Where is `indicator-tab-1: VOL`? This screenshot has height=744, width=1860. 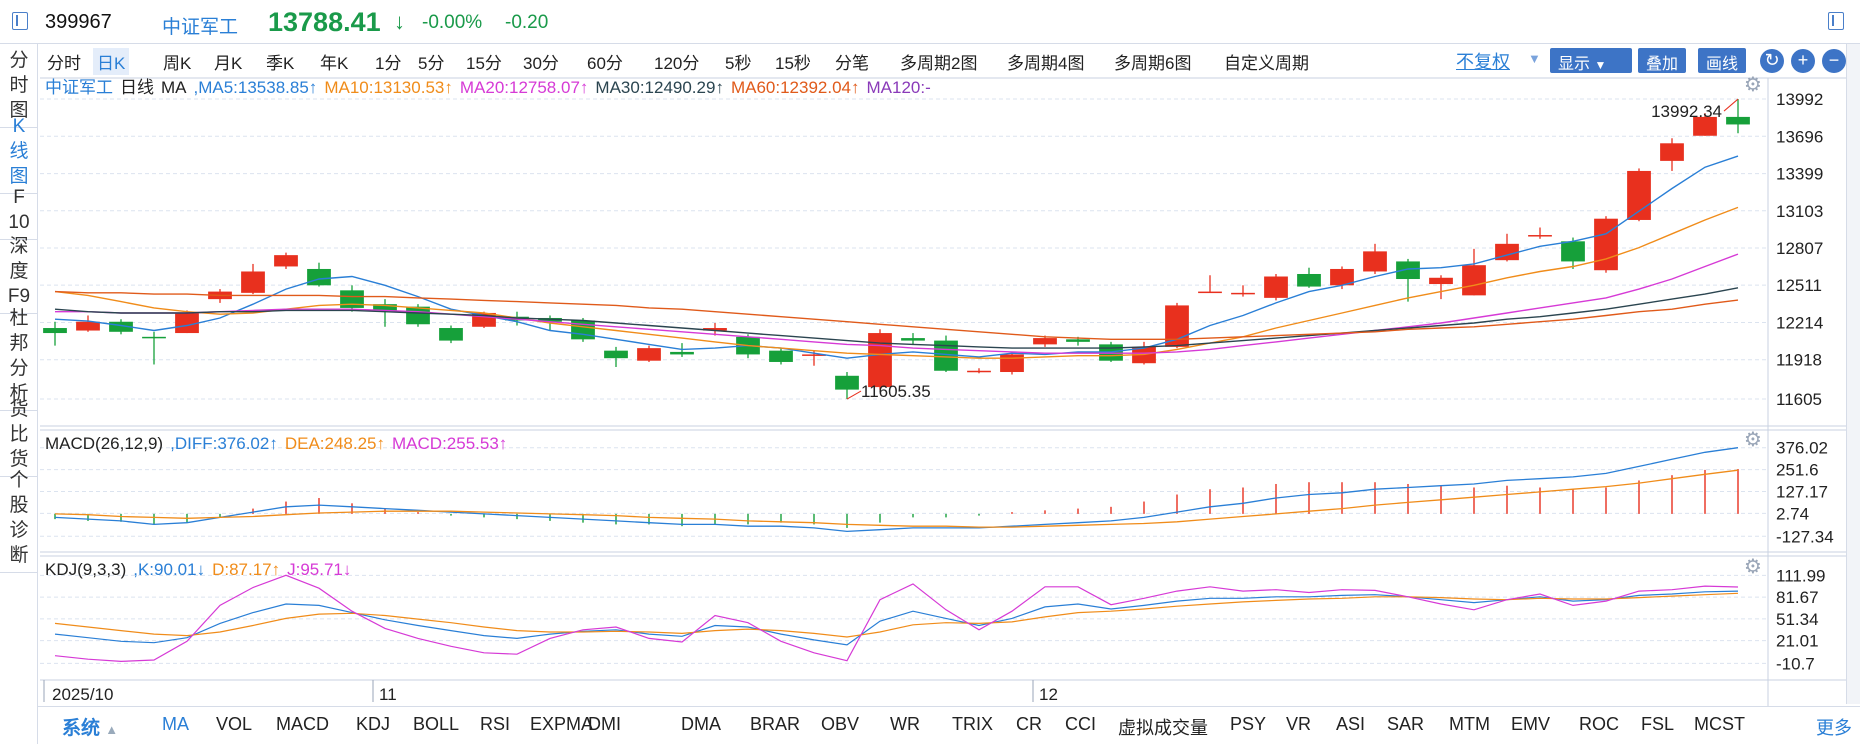
indicator-tab-1: VOL is located at coordinates (234, 724).